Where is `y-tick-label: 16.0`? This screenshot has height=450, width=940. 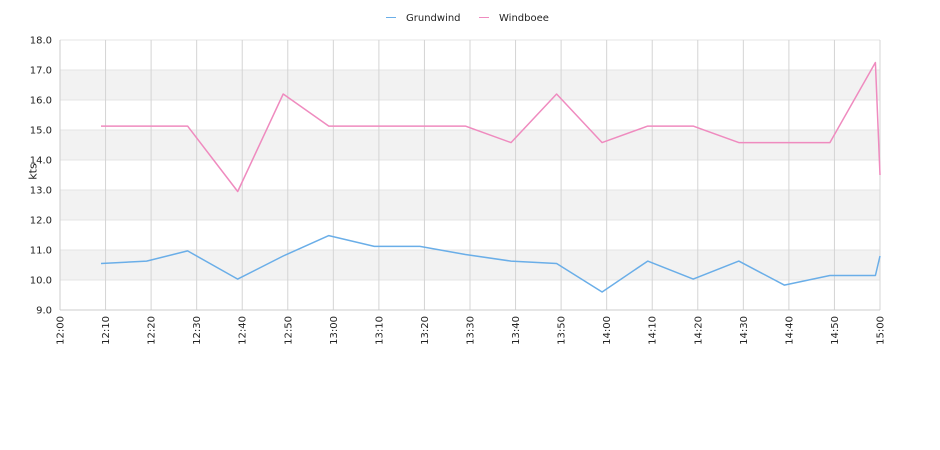
y-tick-label: 16.0 is located at coordinates (41, 101).